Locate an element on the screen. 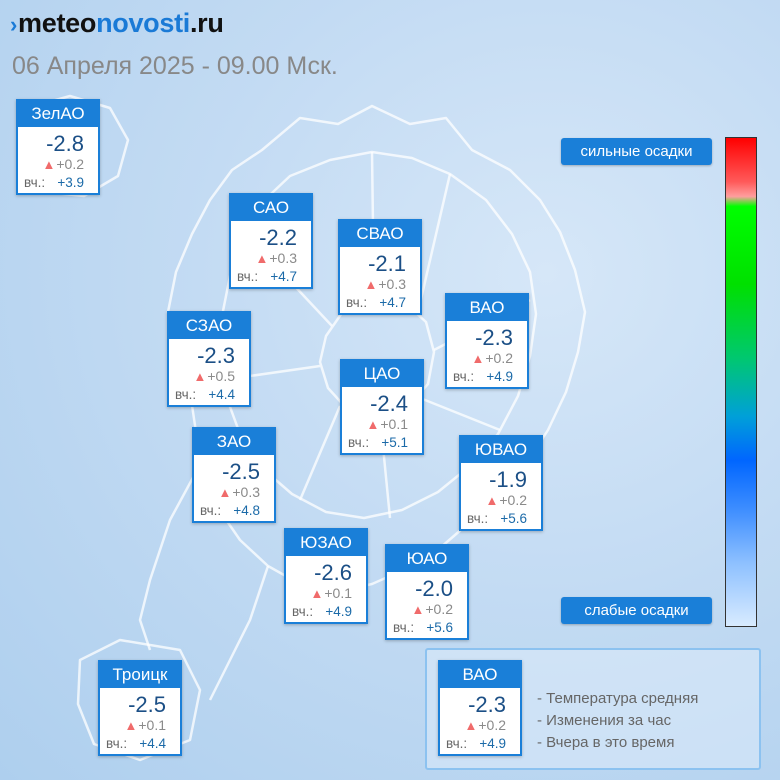 The width and height of the screenshot is (780, 780). district-card-vao: ВАО -2.3 ▲+0.2 вч.: +4.9 is located at coordinates (487, 341).